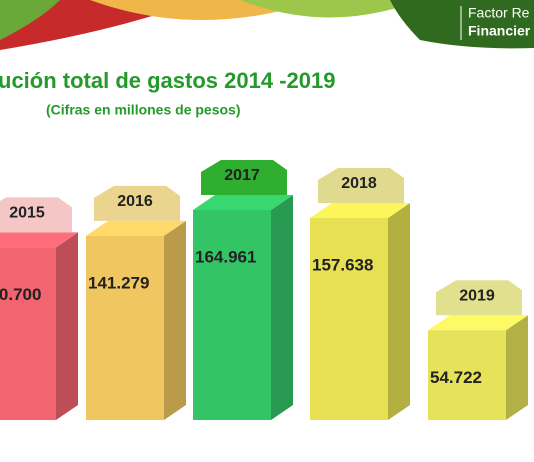  Describe the element at coordinates (499, 31) in the screenshot. I see `header-text: Financier` at that location.